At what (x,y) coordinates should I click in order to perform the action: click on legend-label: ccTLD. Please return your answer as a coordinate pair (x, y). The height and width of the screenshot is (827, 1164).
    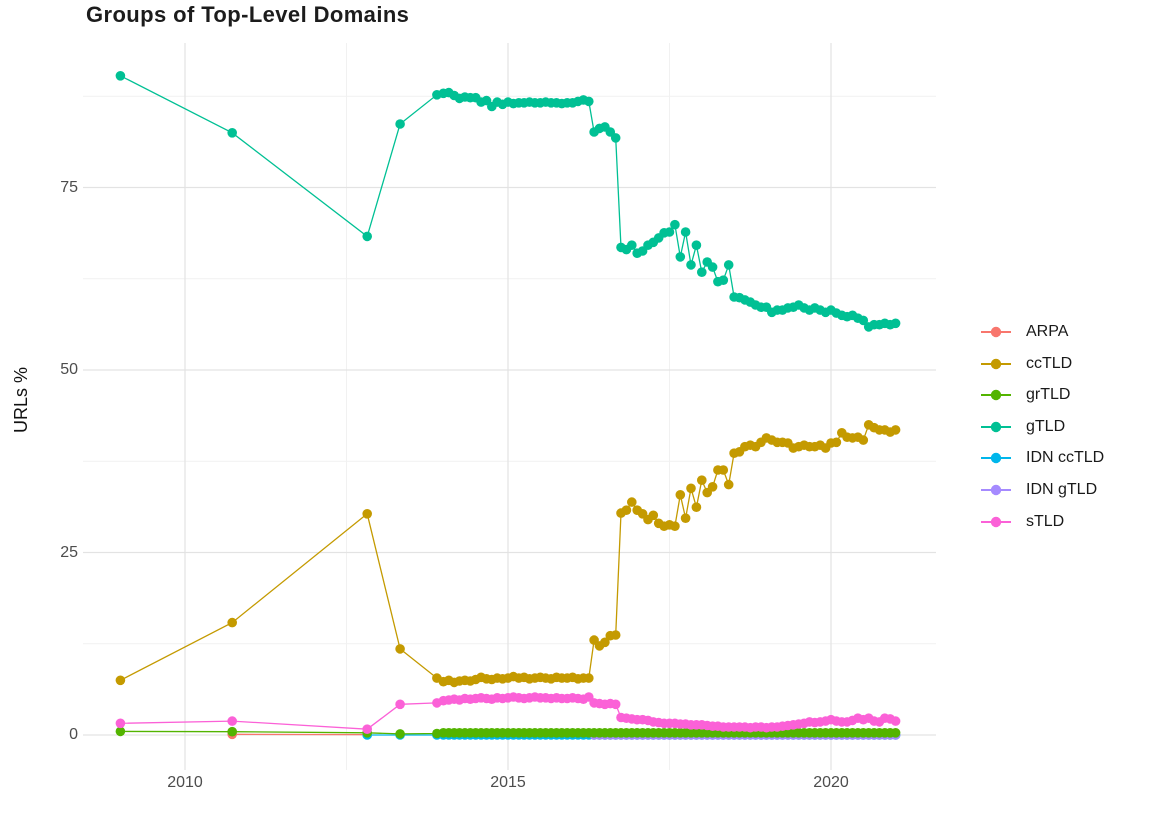
    Looking at the image, I should click on (1049, 363).